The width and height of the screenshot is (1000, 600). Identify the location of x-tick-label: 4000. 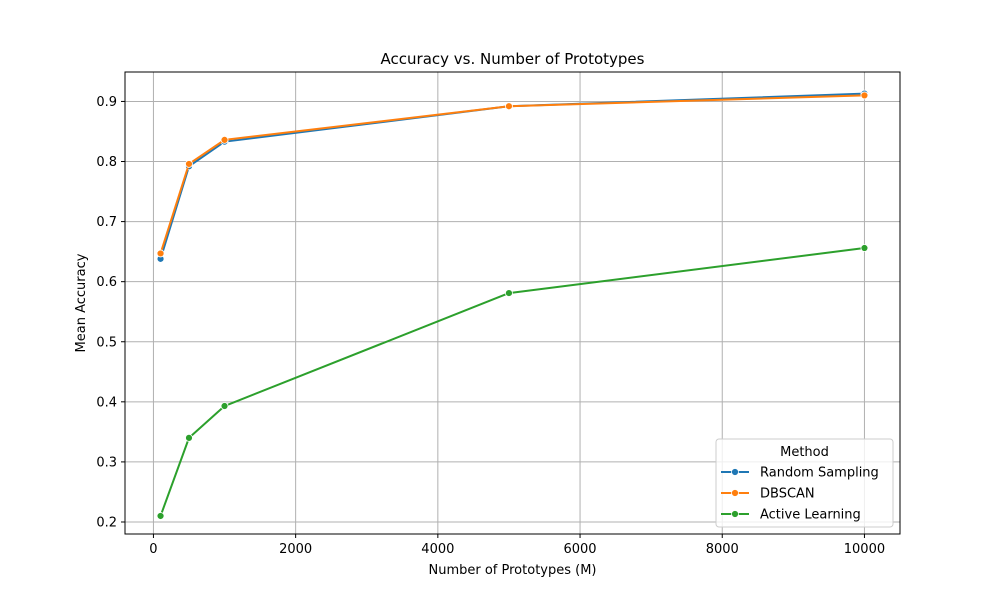
(437, 549).